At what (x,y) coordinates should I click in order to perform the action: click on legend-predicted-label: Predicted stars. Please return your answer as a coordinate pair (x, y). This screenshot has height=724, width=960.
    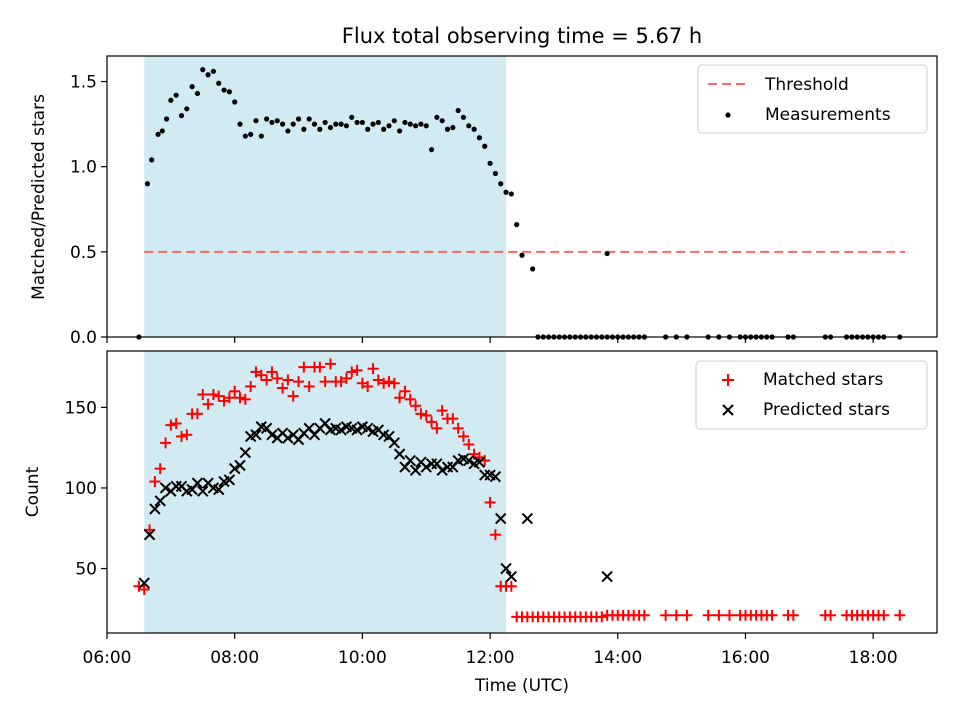
    Looking at the image, I should click on (826, 410).